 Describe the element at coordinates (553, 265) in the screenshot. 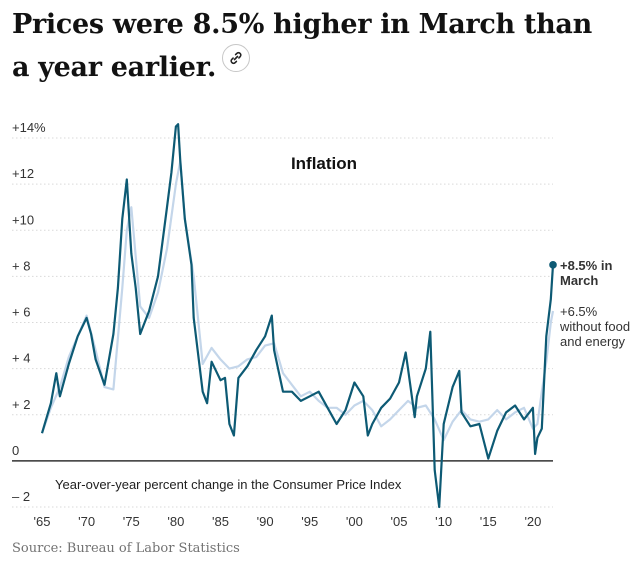

I see `latest-value-dot` at that location.